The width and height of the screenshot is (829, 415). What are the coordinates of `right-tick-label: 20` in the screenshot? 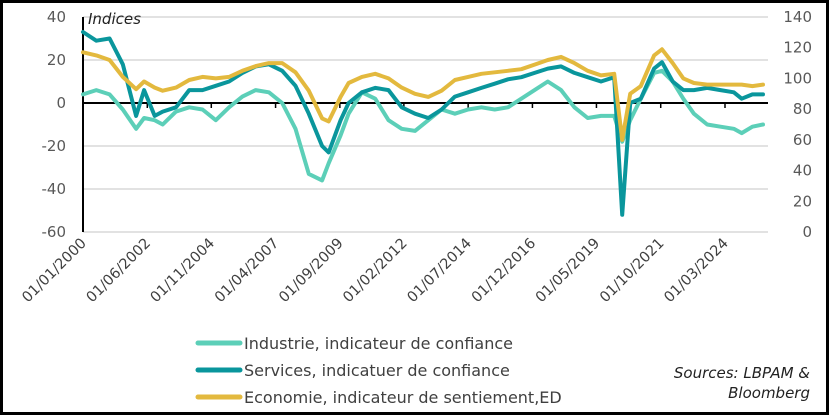 It's located at (802, 201).